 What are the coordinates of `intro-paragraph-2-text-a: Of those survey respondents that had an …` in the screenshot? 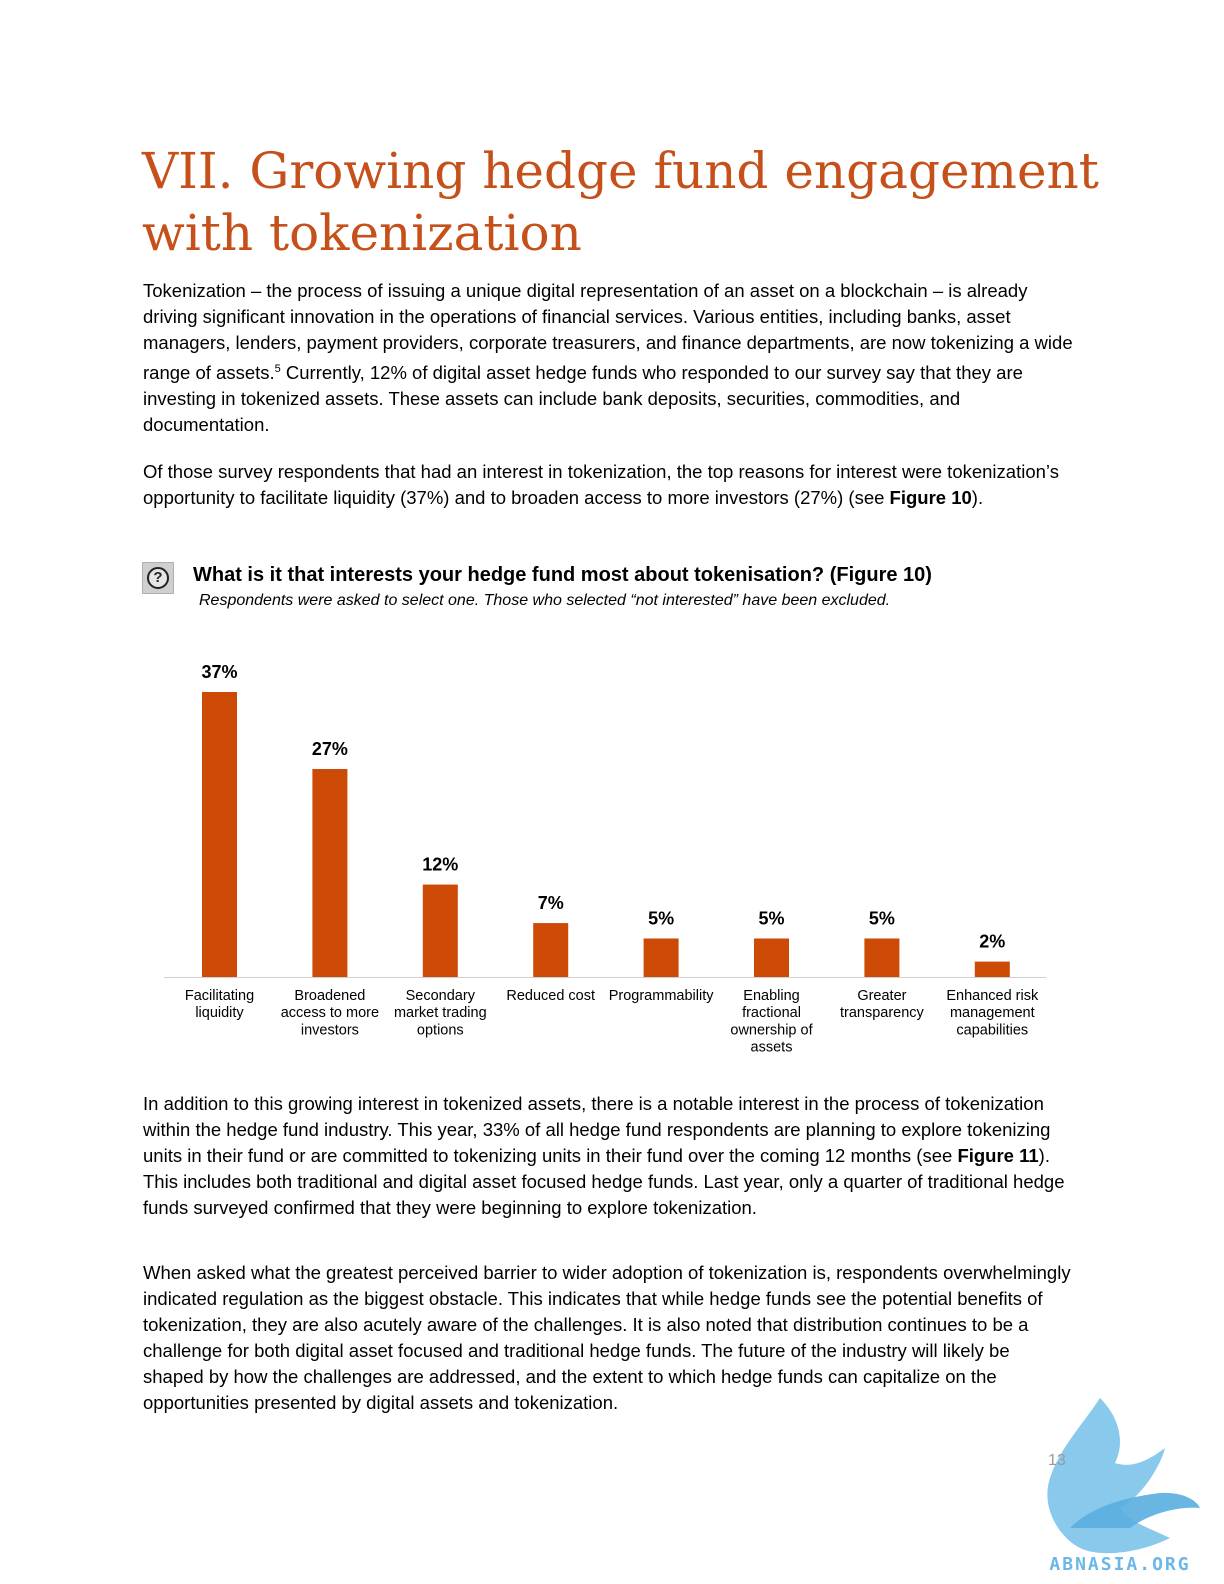 It's located at (601, 484).